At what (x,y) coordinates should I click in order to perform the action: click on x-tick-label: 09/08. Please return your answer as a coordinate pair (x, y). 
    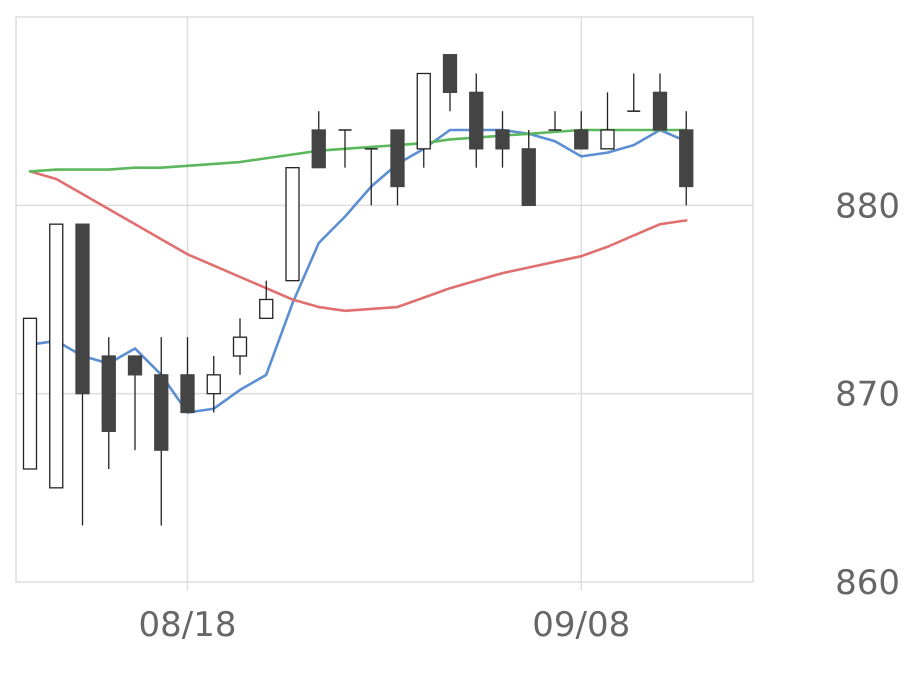
    Looking at the image, I should click on (581, 625).